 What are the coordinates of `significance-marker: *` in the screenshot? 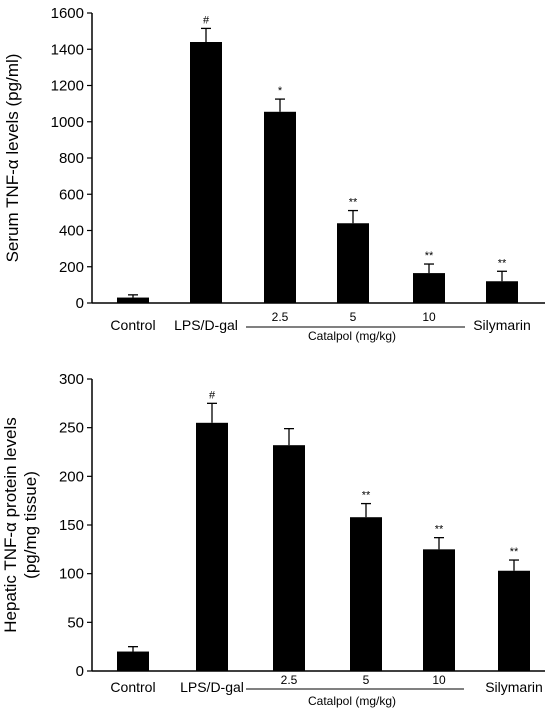 It's located at (280, 91).